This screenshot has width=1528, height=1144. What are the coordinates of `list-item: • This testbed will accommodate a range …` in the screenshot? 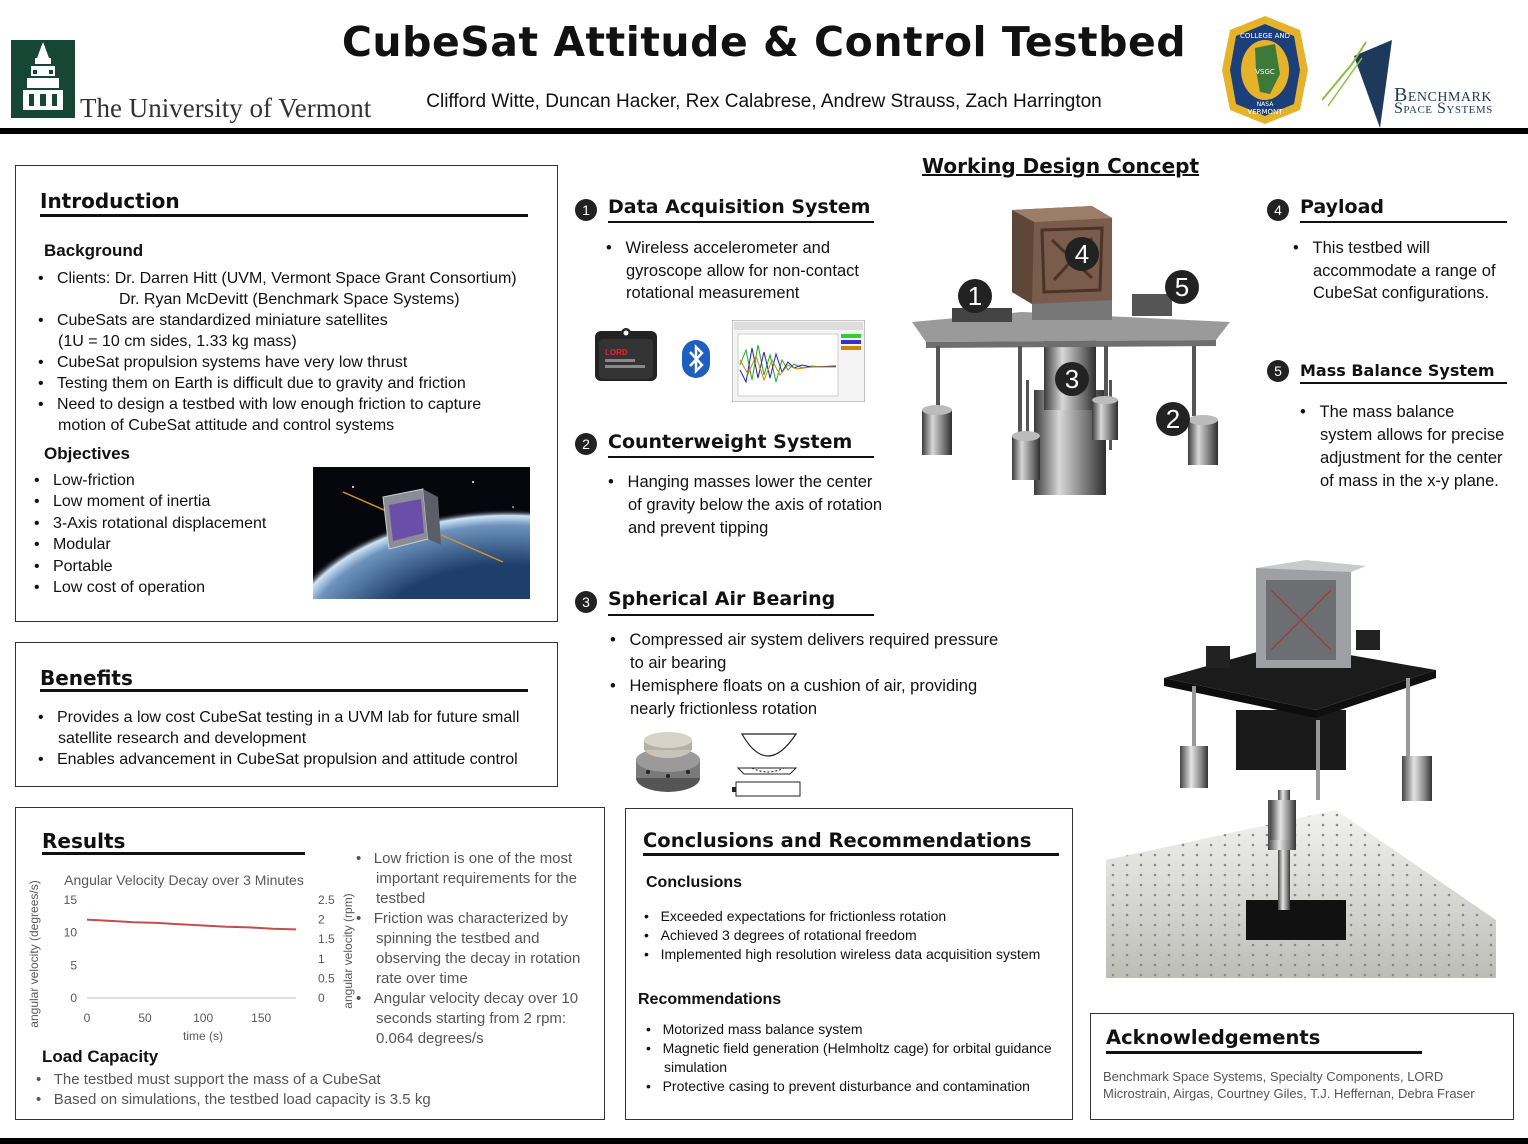 It's located at (1394, 270).